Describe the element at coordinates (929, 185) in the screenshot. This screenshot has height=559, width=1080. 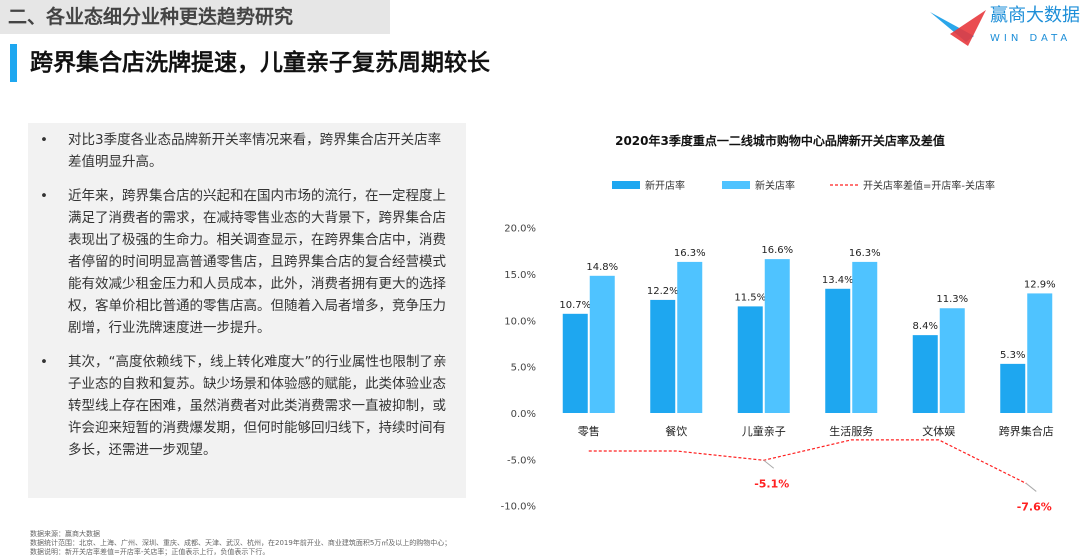
I see `legend-label: 开关店率差值=开店率-关店率` at that location.